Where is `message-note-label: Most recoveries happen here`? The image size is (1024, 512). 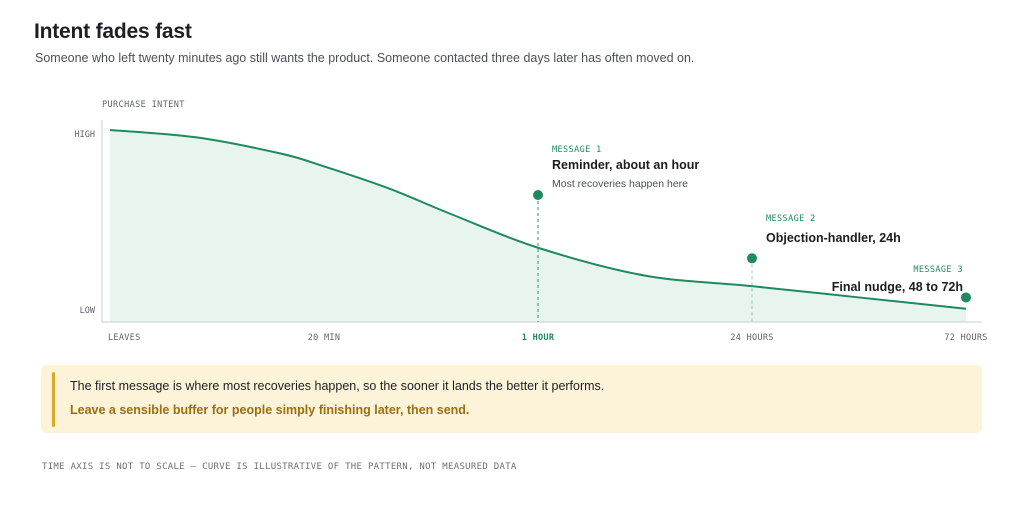 message-note-label: Most recoveries happen here is located at coordinates (620, 184).